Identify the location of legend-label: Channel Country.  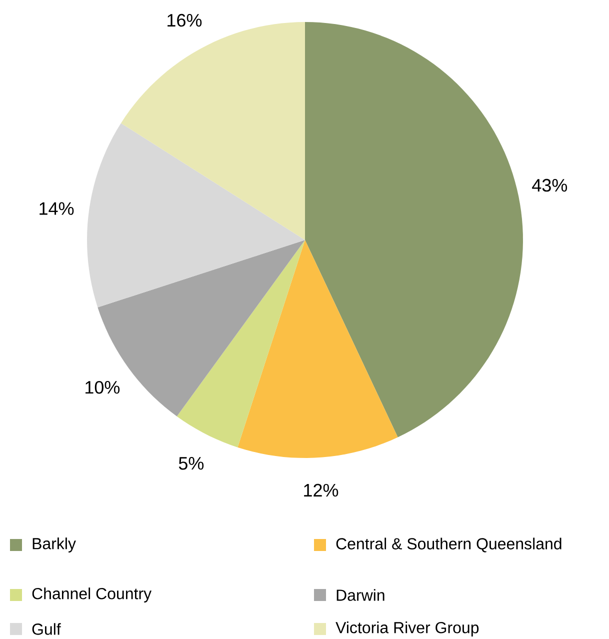
(92, 595).